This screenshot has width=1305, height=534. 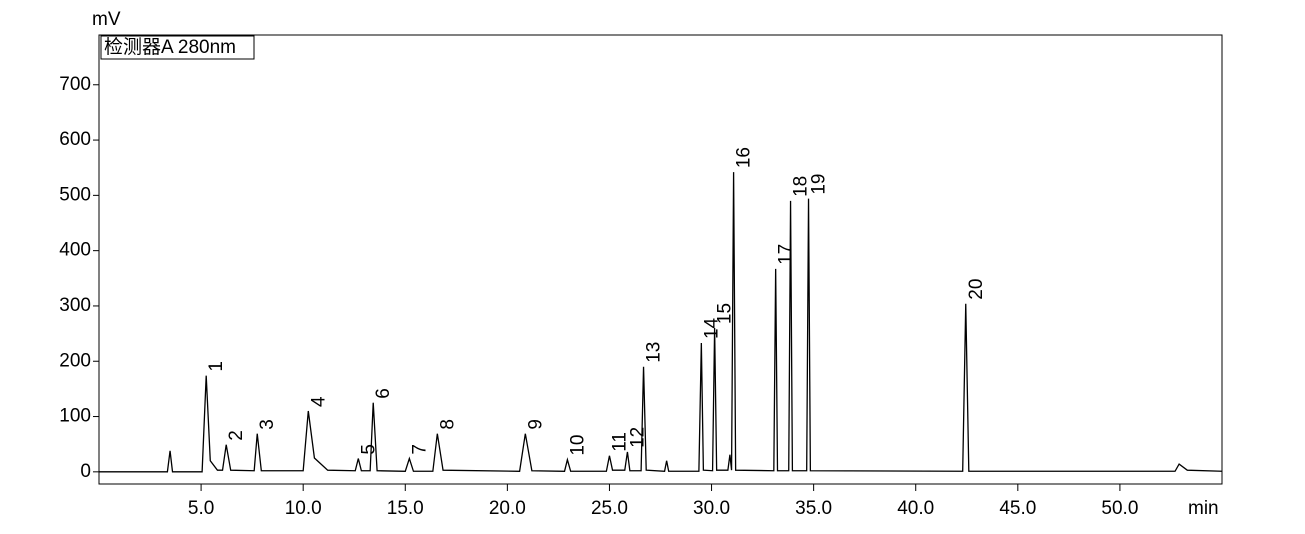 I want to click on peak-label: 15, so click(x=725, y=313).